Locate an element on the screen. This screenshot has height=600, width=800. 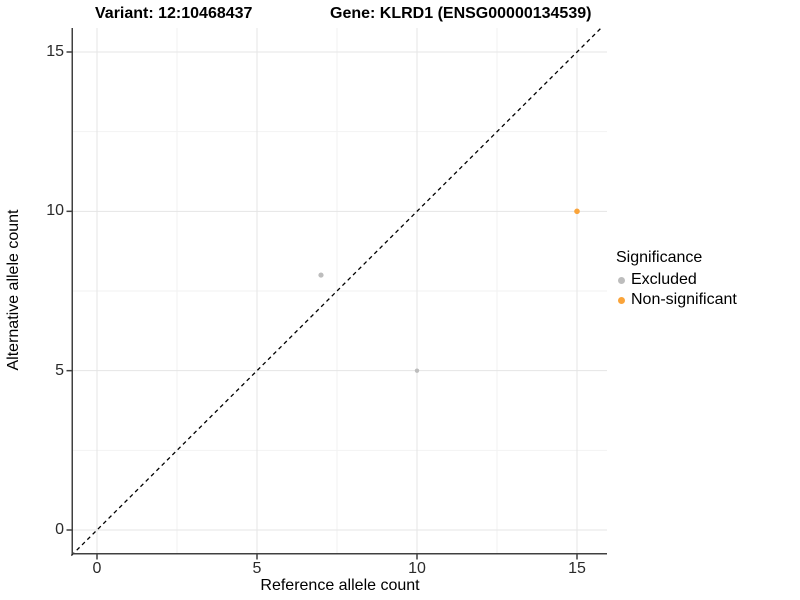
excluded-dot-icon is located at coordinates (621, 280).